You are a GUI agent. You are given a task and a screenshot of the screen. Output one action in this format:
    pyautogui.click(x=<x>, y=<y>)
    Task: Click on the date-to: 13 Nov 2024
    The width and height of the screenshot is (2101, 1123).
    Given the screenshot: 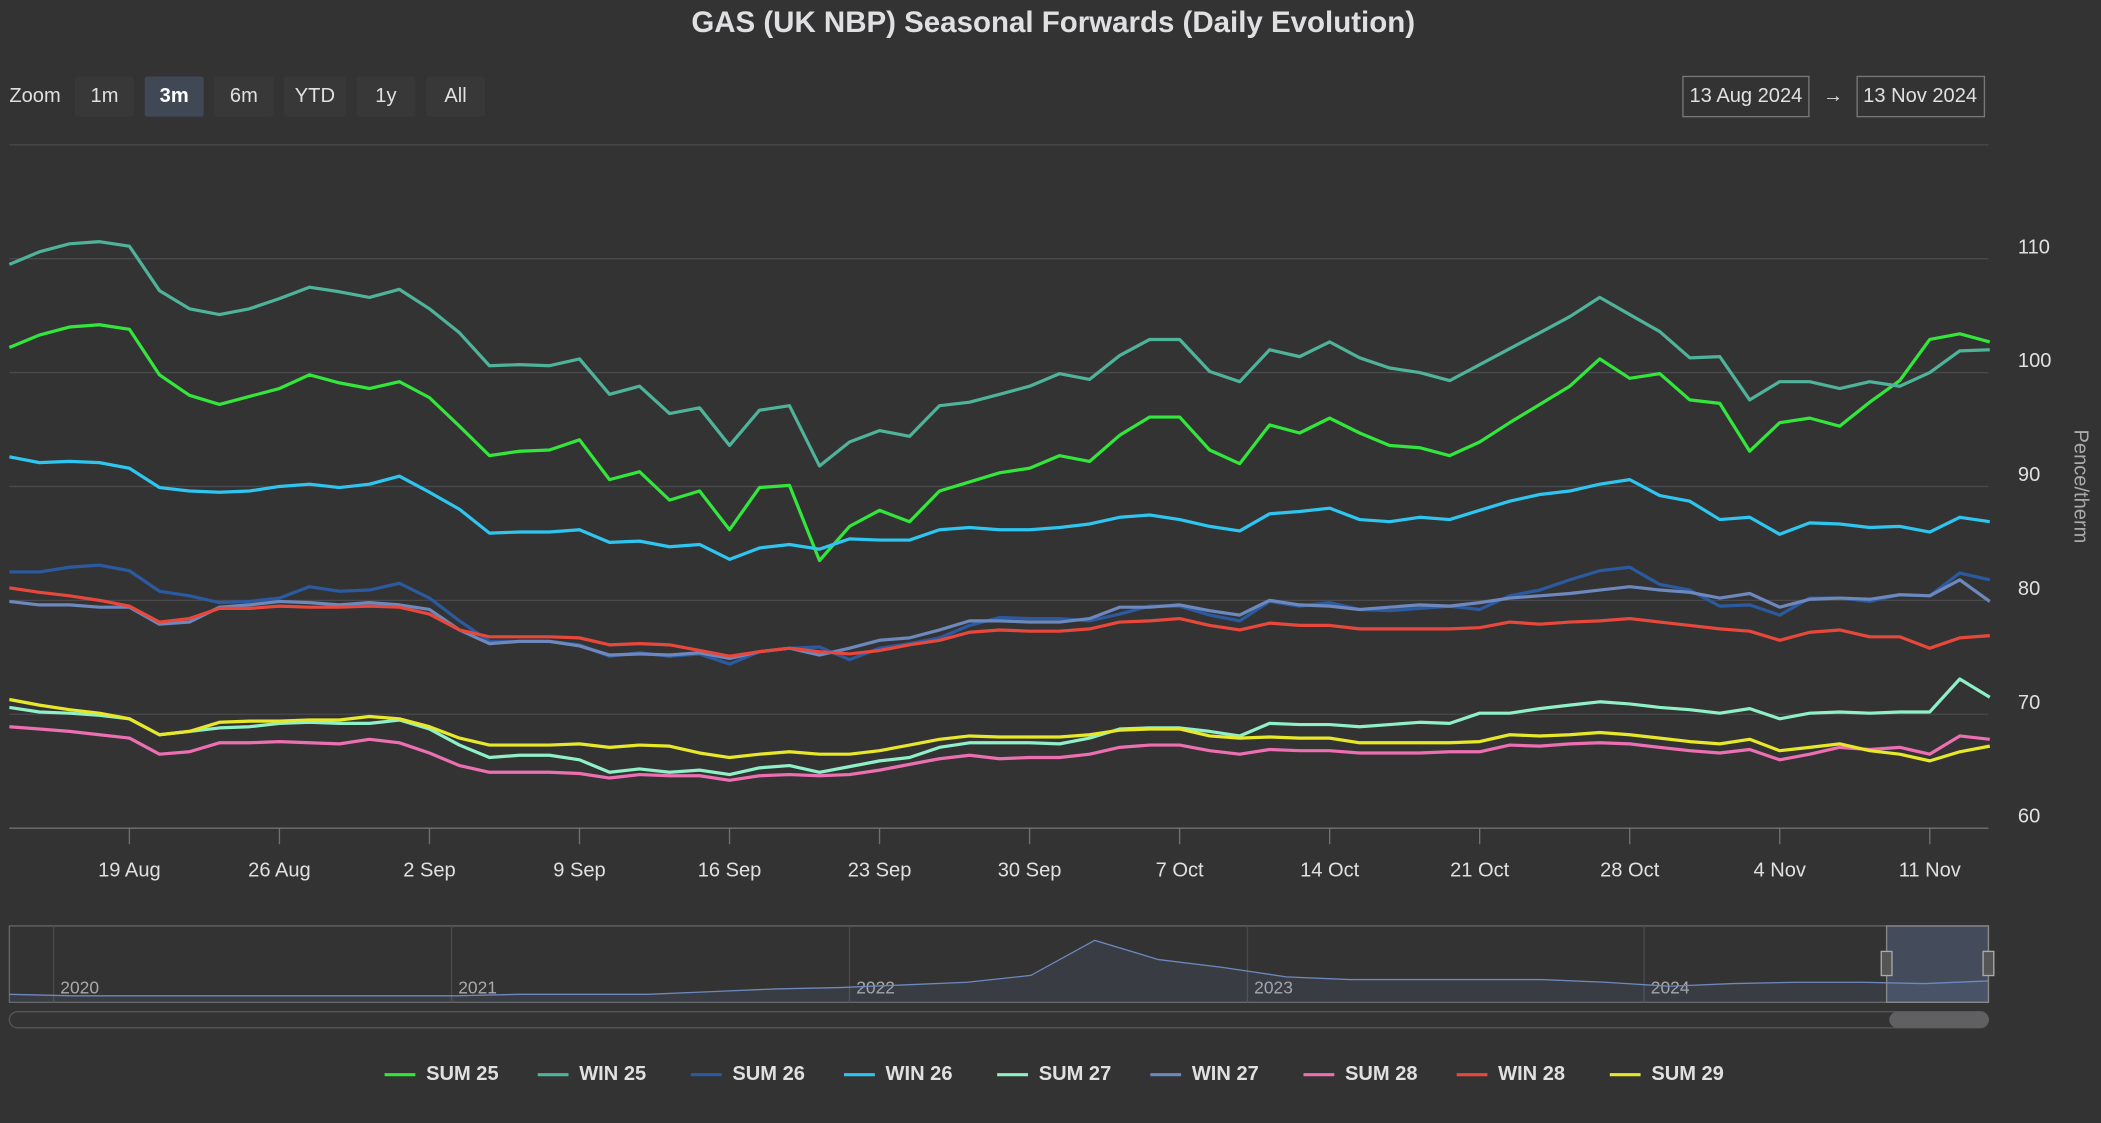 What is the action you would take?
    pyautogui.click(x=1920, y=96)
    